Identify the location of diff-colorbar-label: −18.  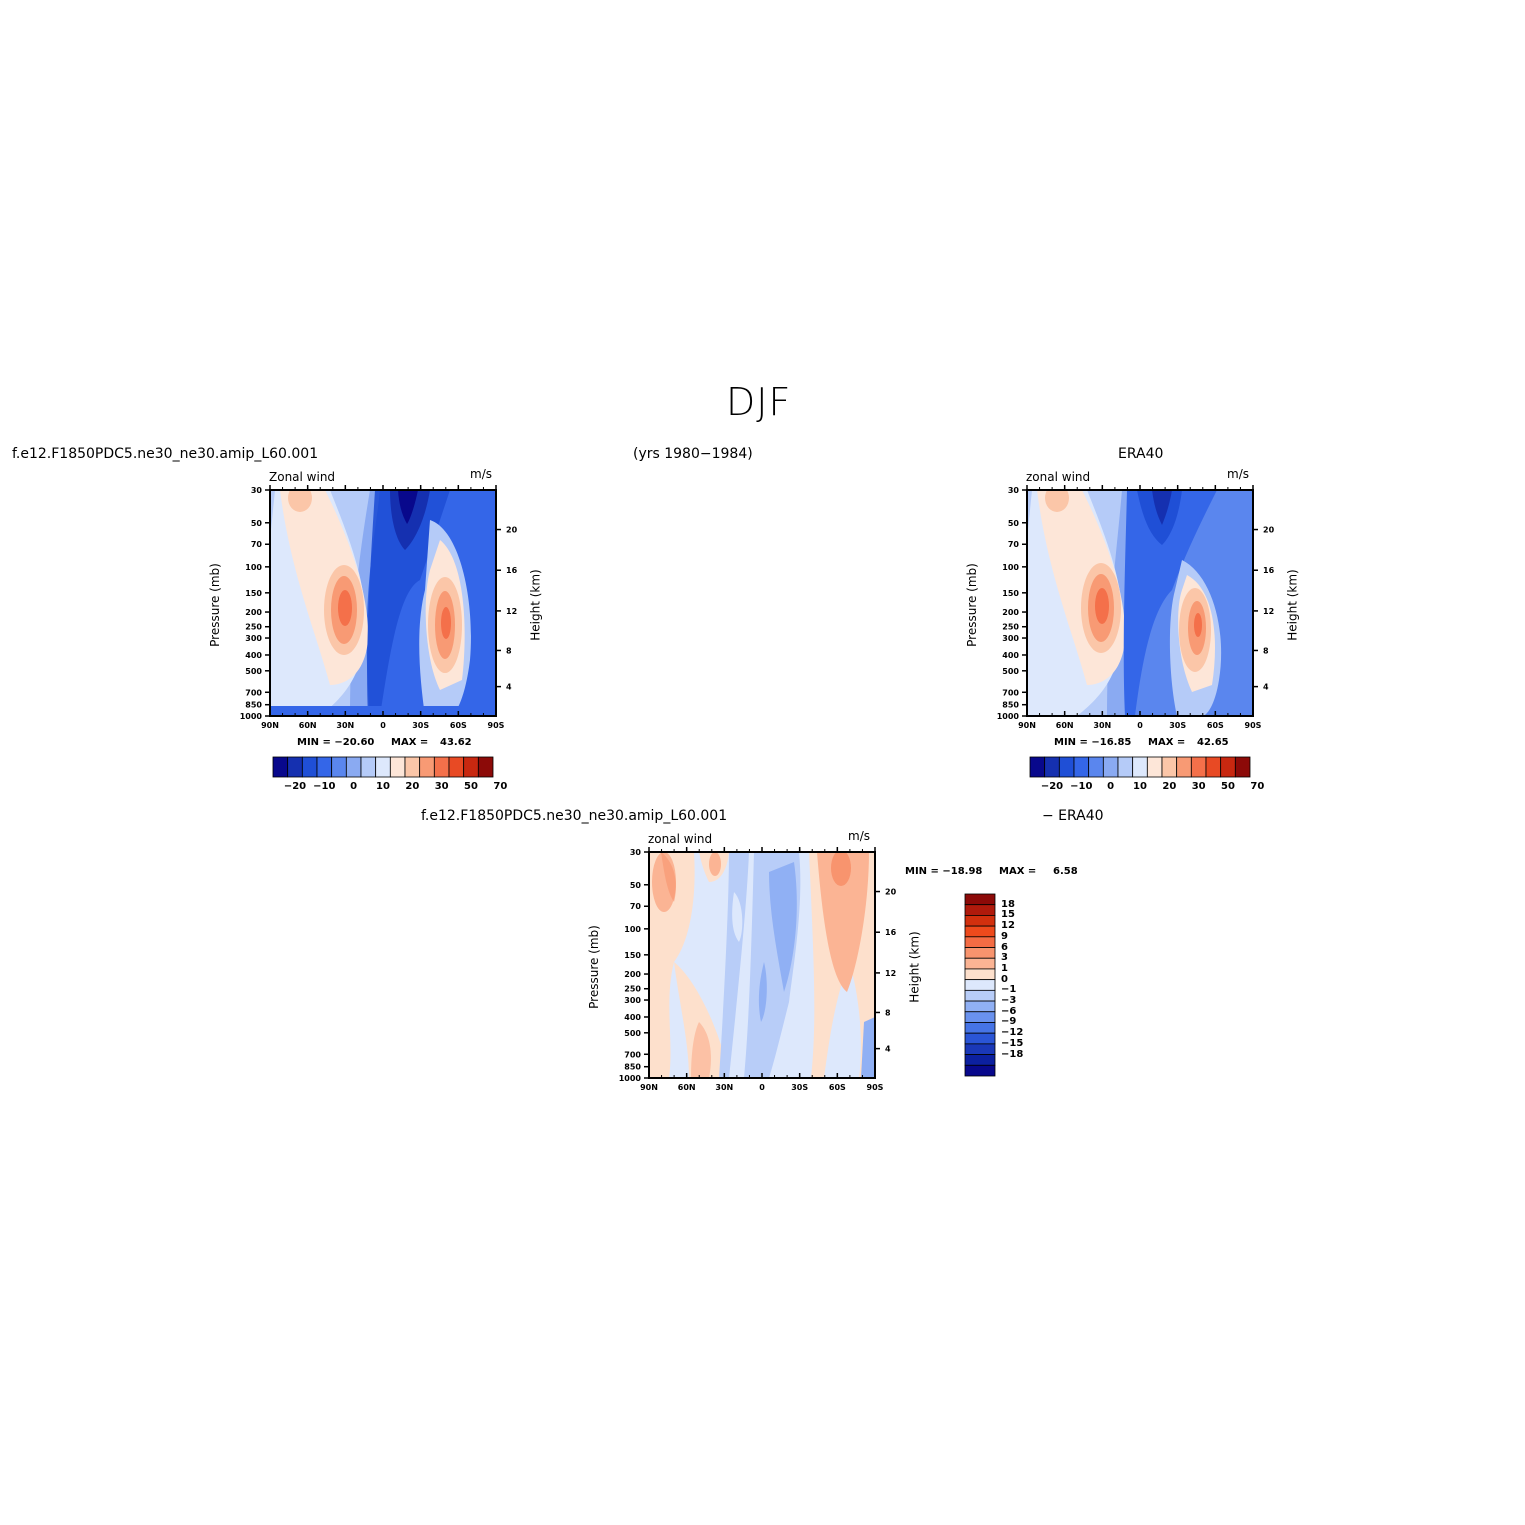
(1012, 1054).